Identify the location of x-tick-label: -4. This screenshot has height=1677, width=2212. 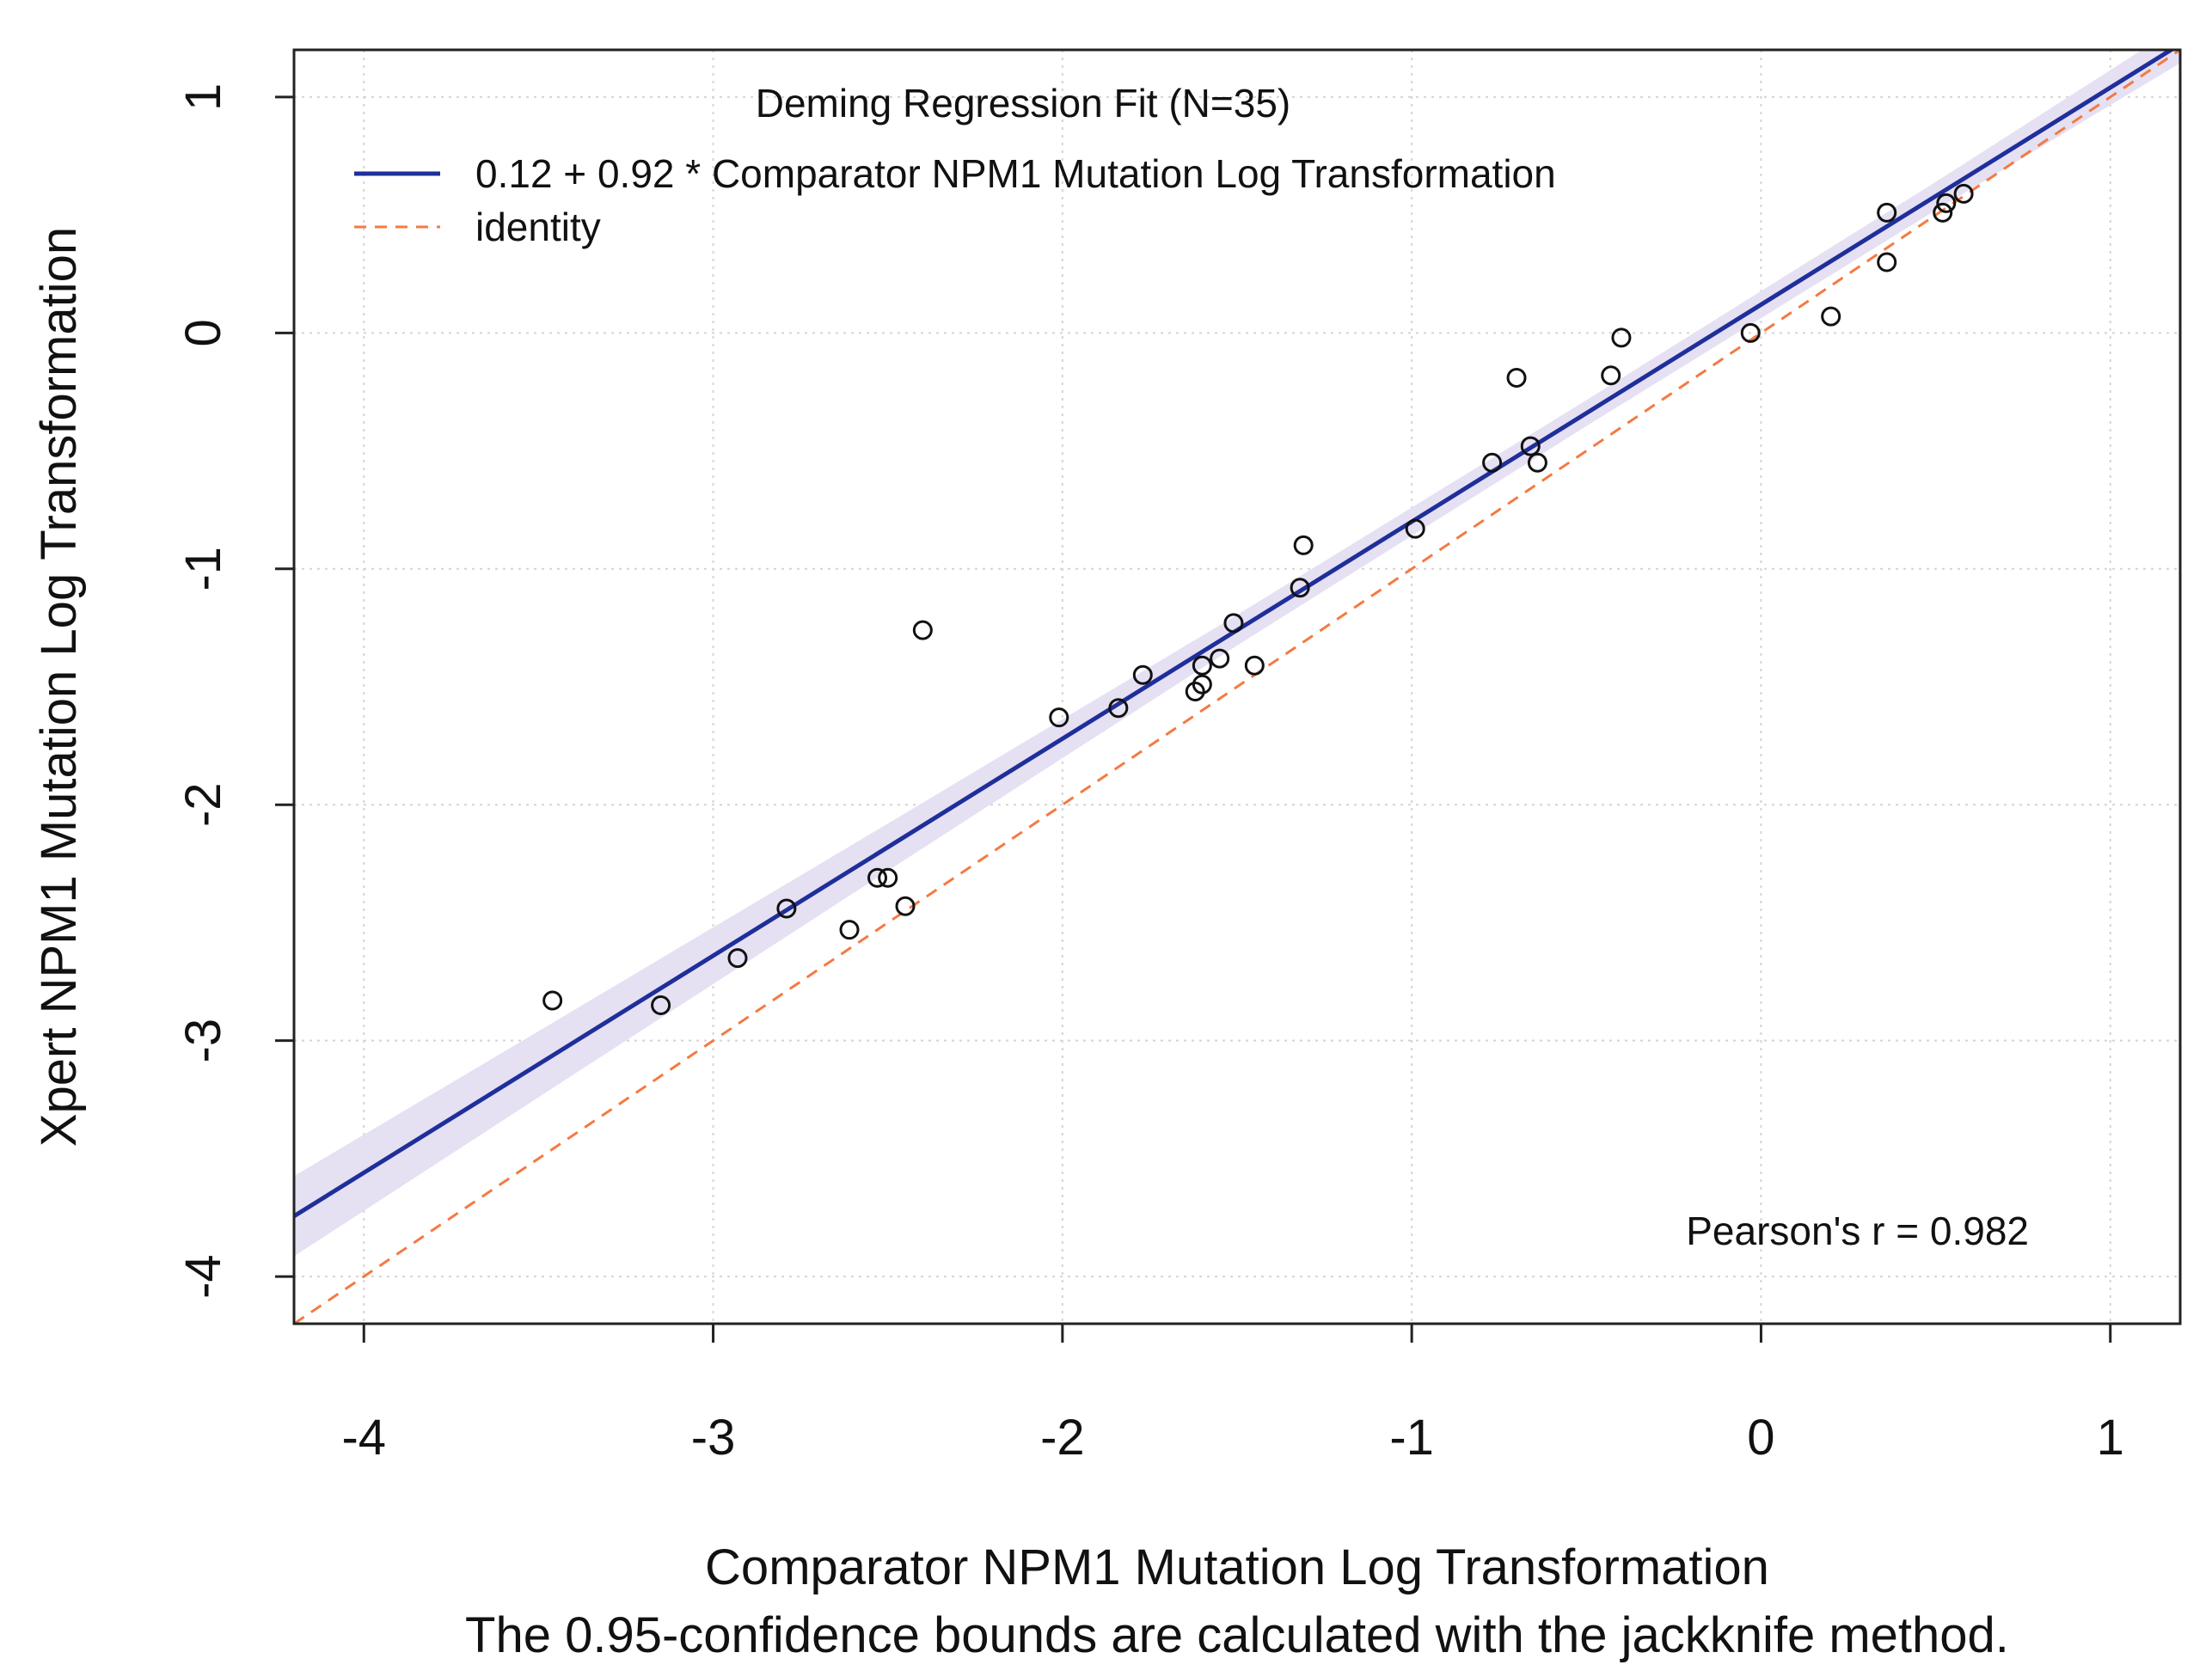
(363, 1438).